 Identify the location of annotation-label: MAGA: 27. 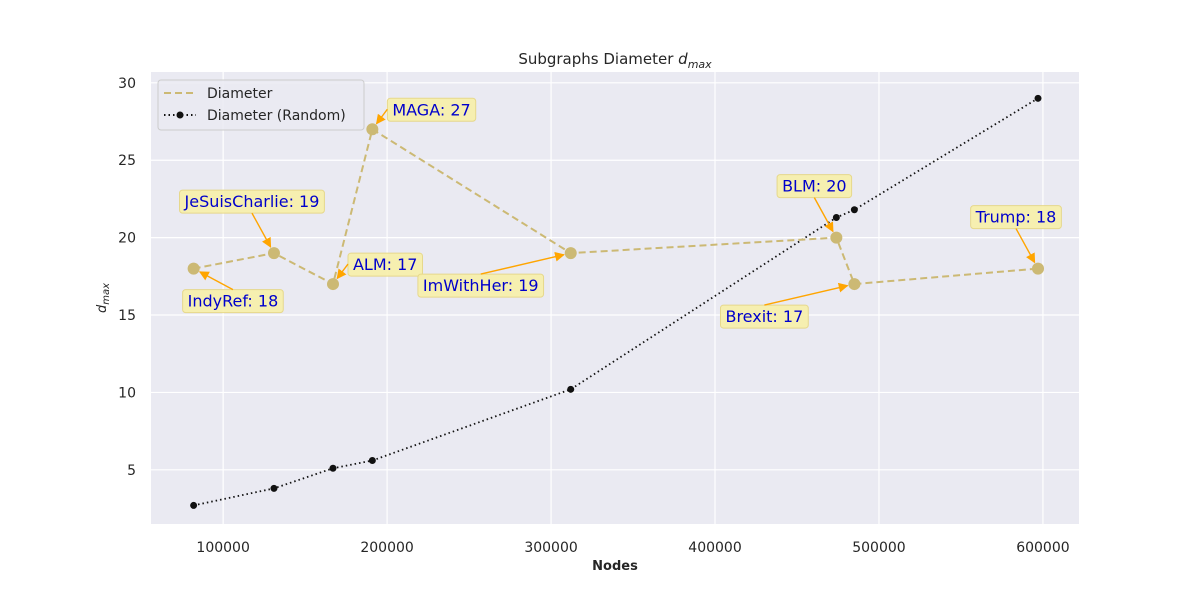
(431, 109).